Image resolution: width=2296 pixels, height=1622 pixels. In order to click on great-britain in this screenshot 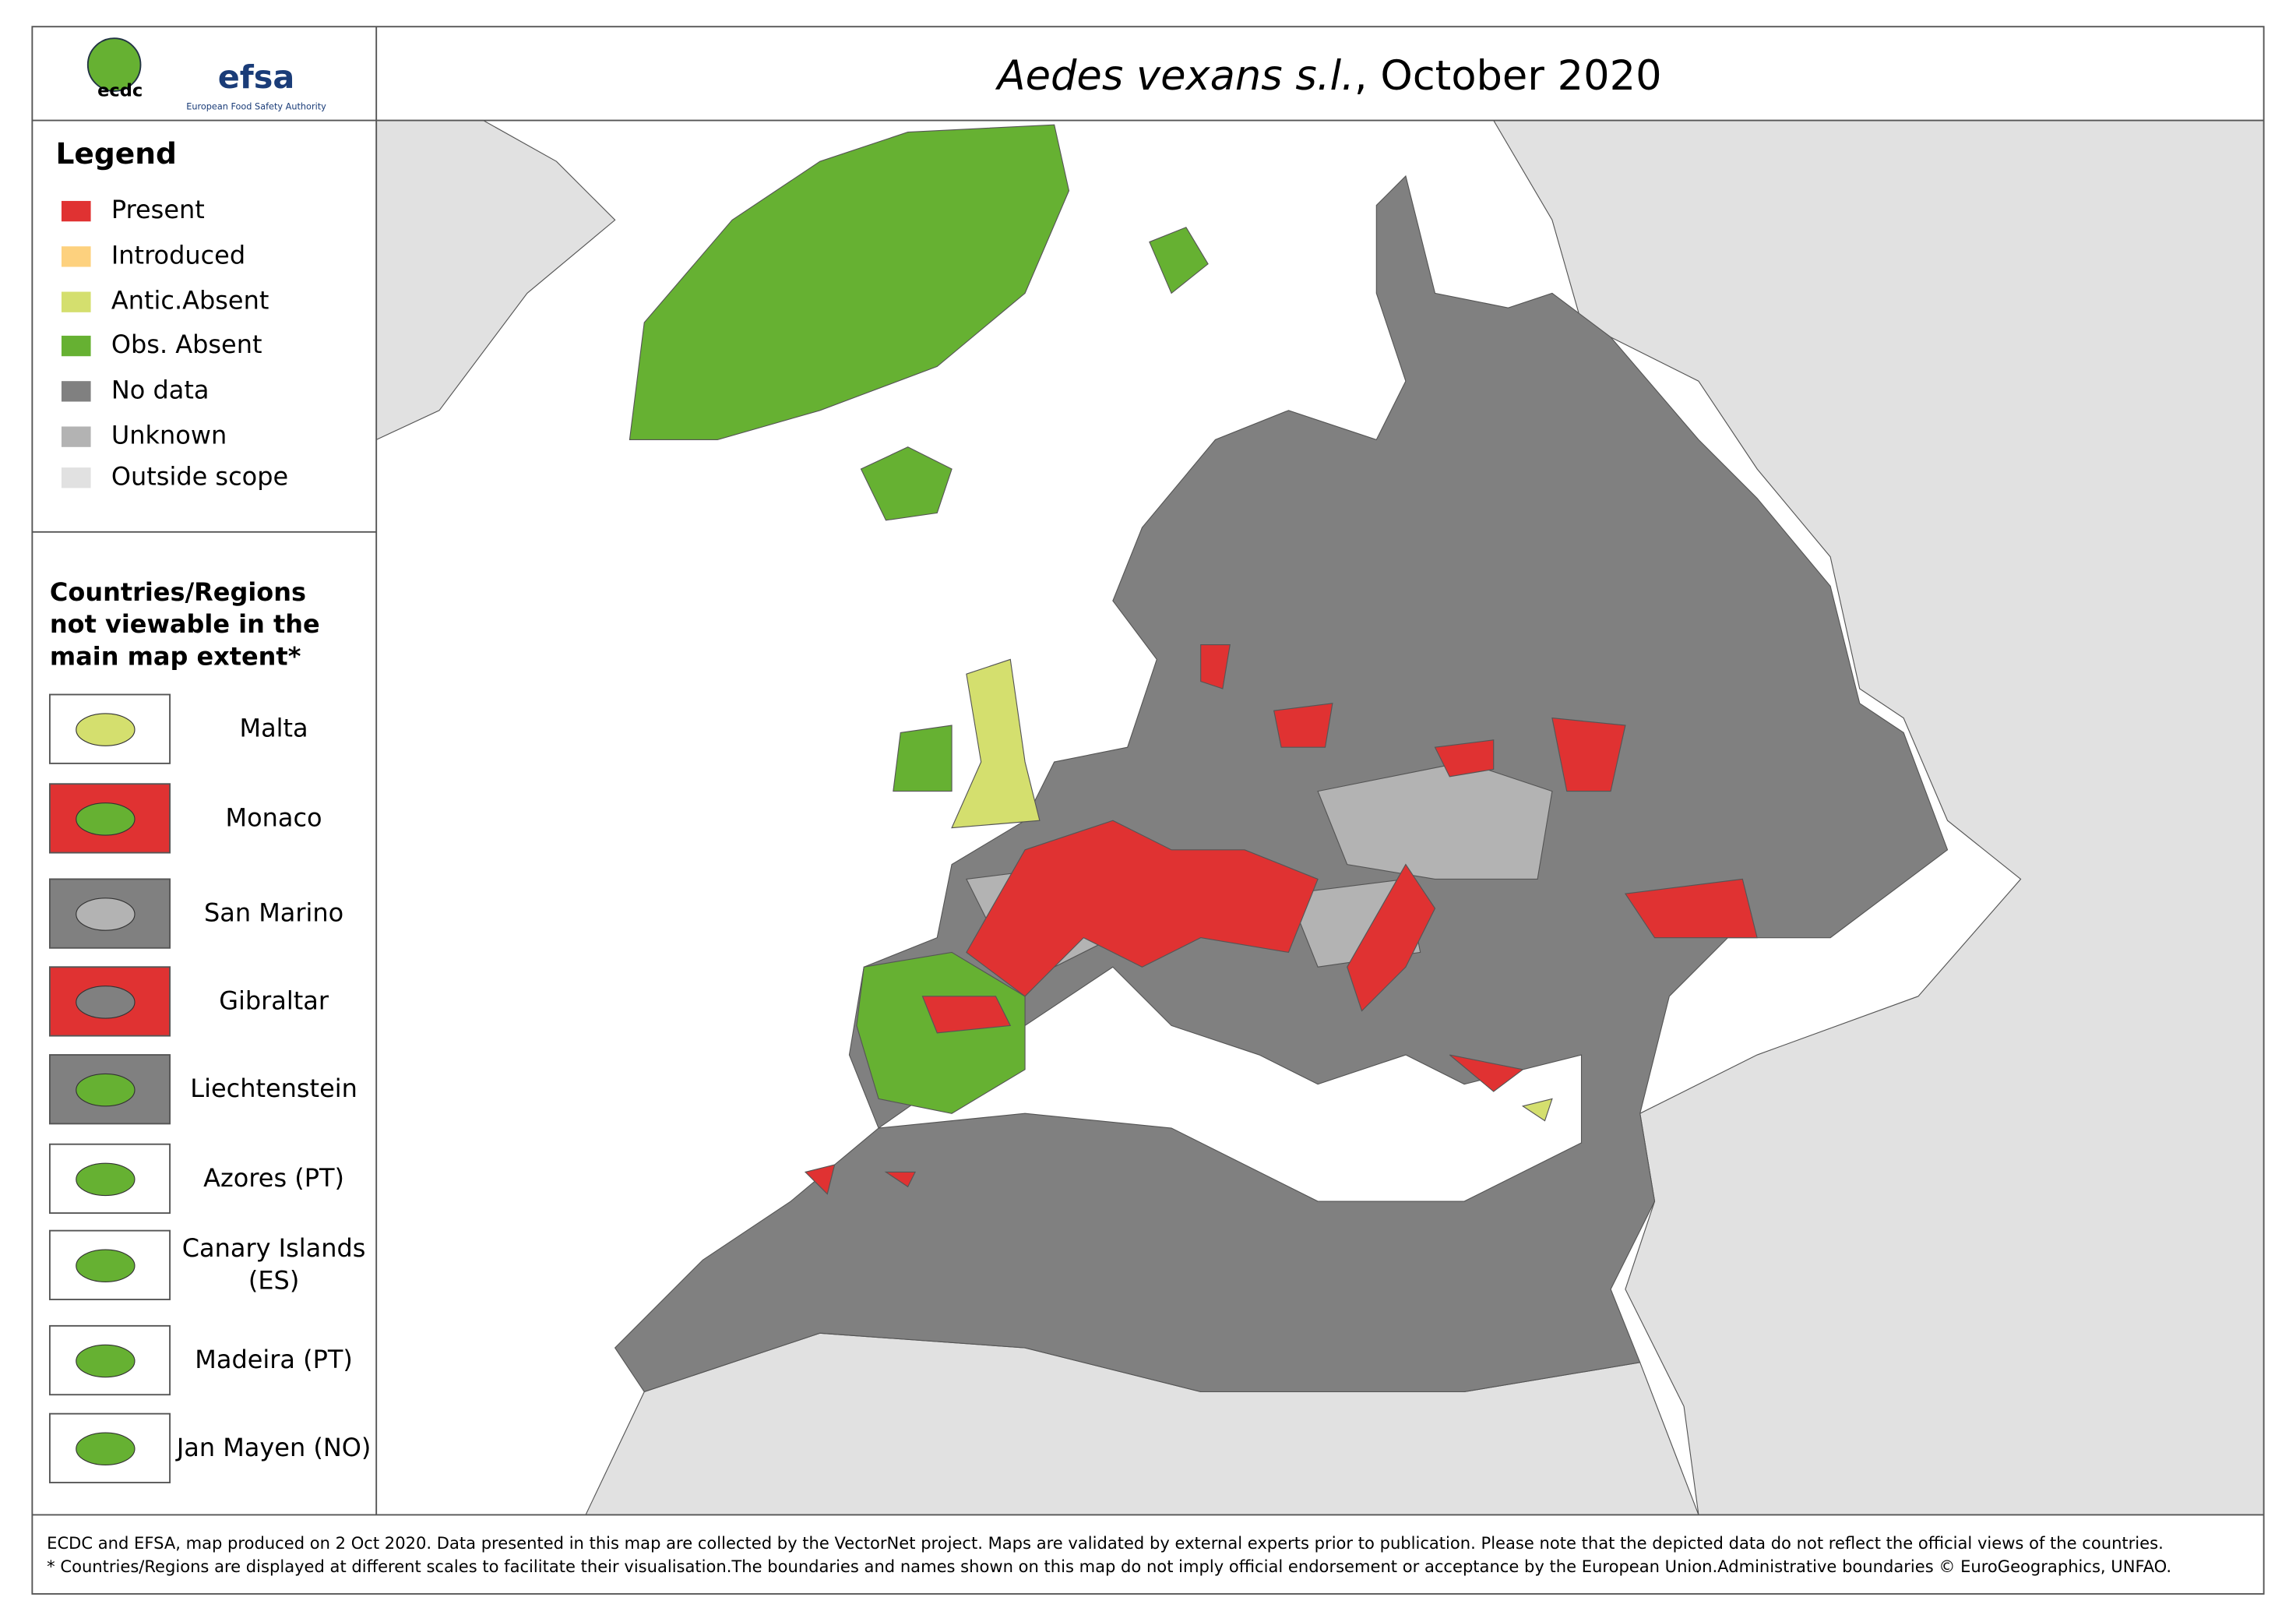, I will do `click(996, 743)`.